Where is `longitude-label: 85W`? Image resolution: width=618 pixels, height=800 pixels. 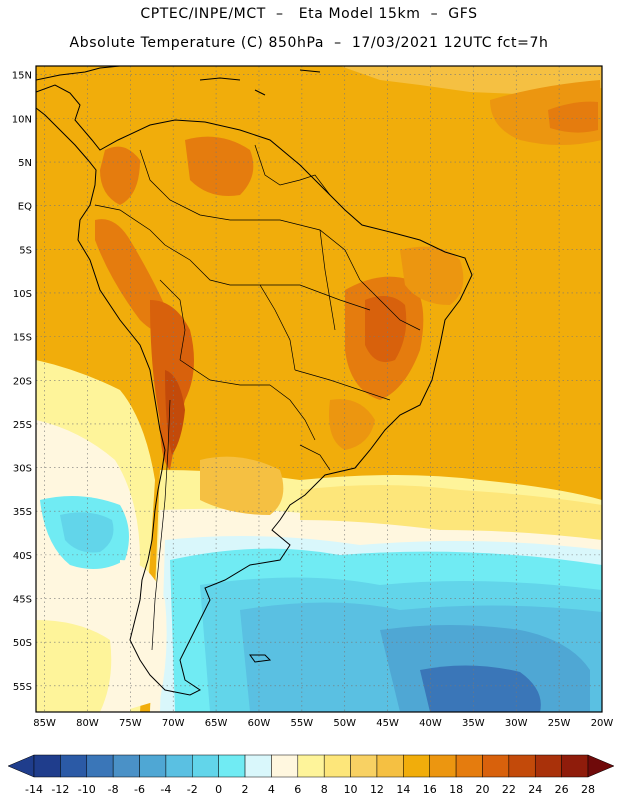
longitude-label: 85W is located at coordinates (44, 723).